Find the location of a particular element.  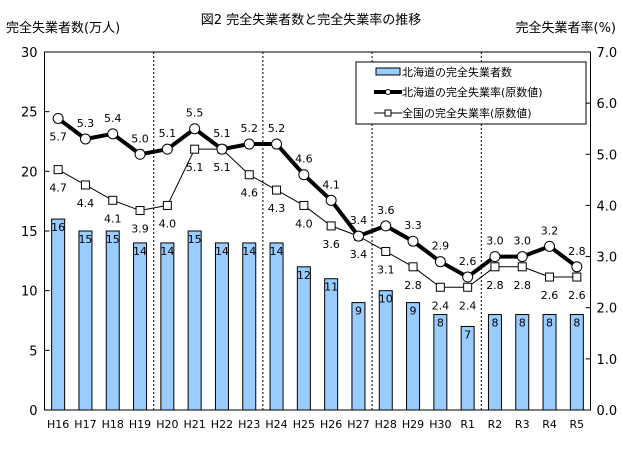

y-right-tick-label: 2.0 is located at coordinates (607, 309).